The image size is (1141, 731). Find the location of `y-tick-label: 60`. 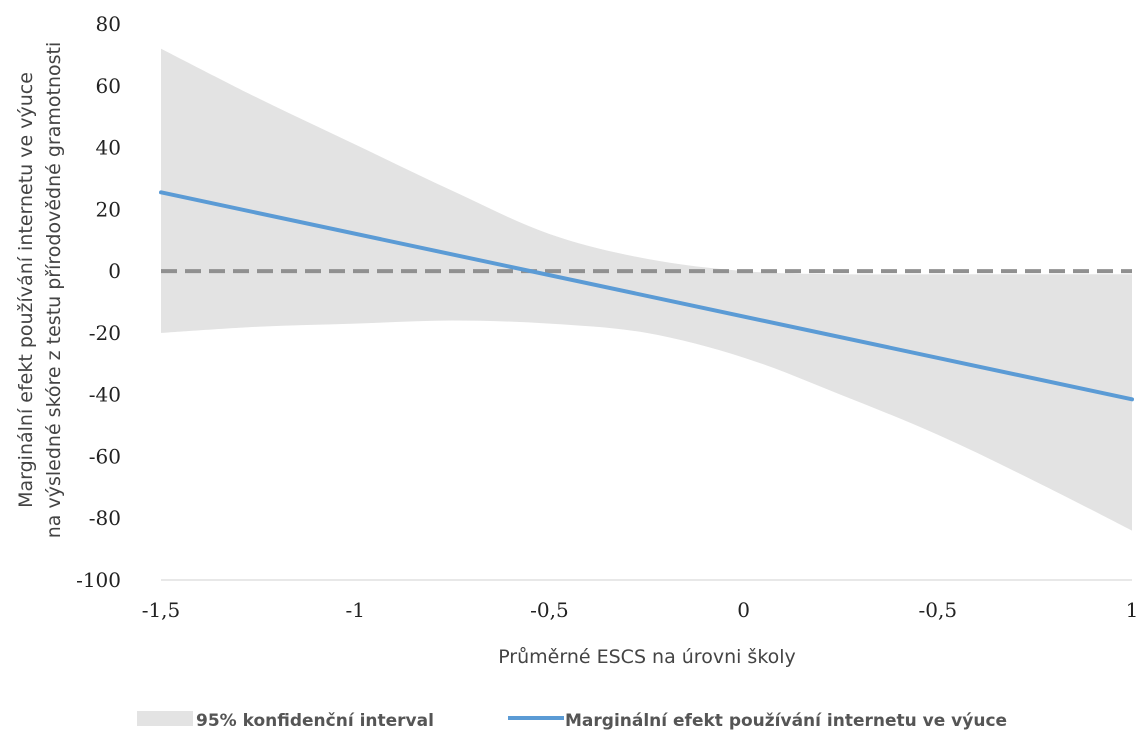

y-tick-label: 60 is located at coordinates (108, 86).